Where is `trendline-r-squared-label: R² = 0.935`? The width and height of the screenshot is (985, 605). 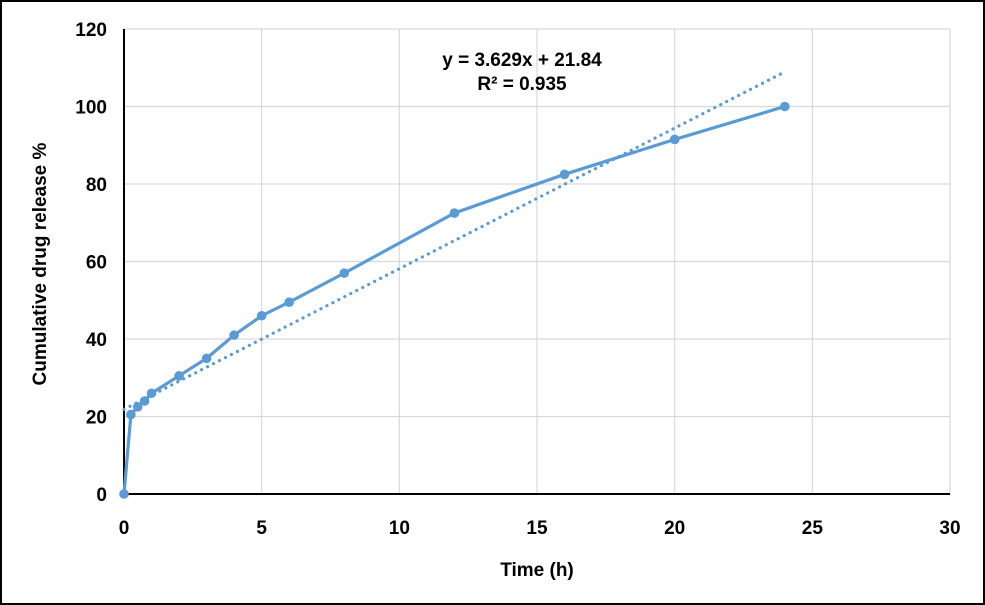
trendline-r-squared-label: R² = 0.935 is located at coordinates (522, 84).